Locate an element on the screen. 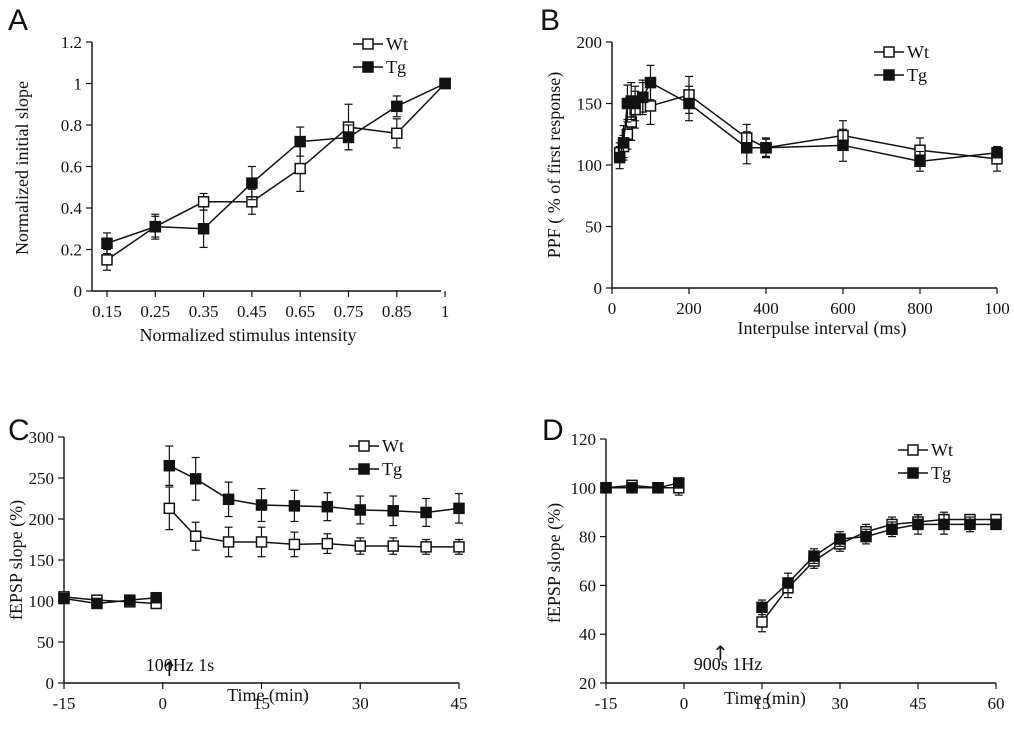  x-tick-label: 800 is located at coordinates (920, 308).